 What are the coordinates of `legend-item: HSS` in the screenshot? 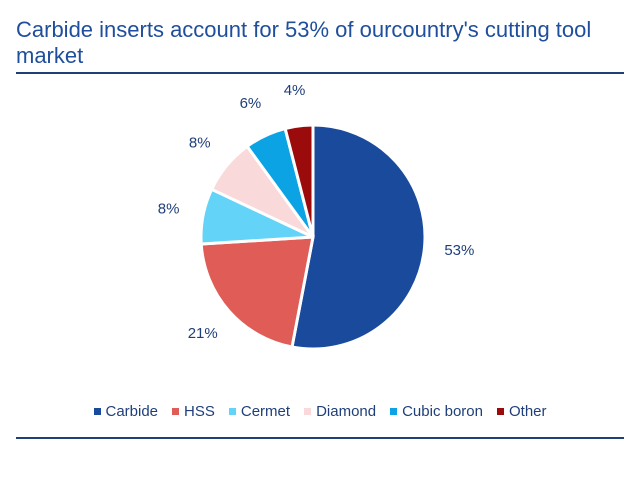 It's located at (193, 411).